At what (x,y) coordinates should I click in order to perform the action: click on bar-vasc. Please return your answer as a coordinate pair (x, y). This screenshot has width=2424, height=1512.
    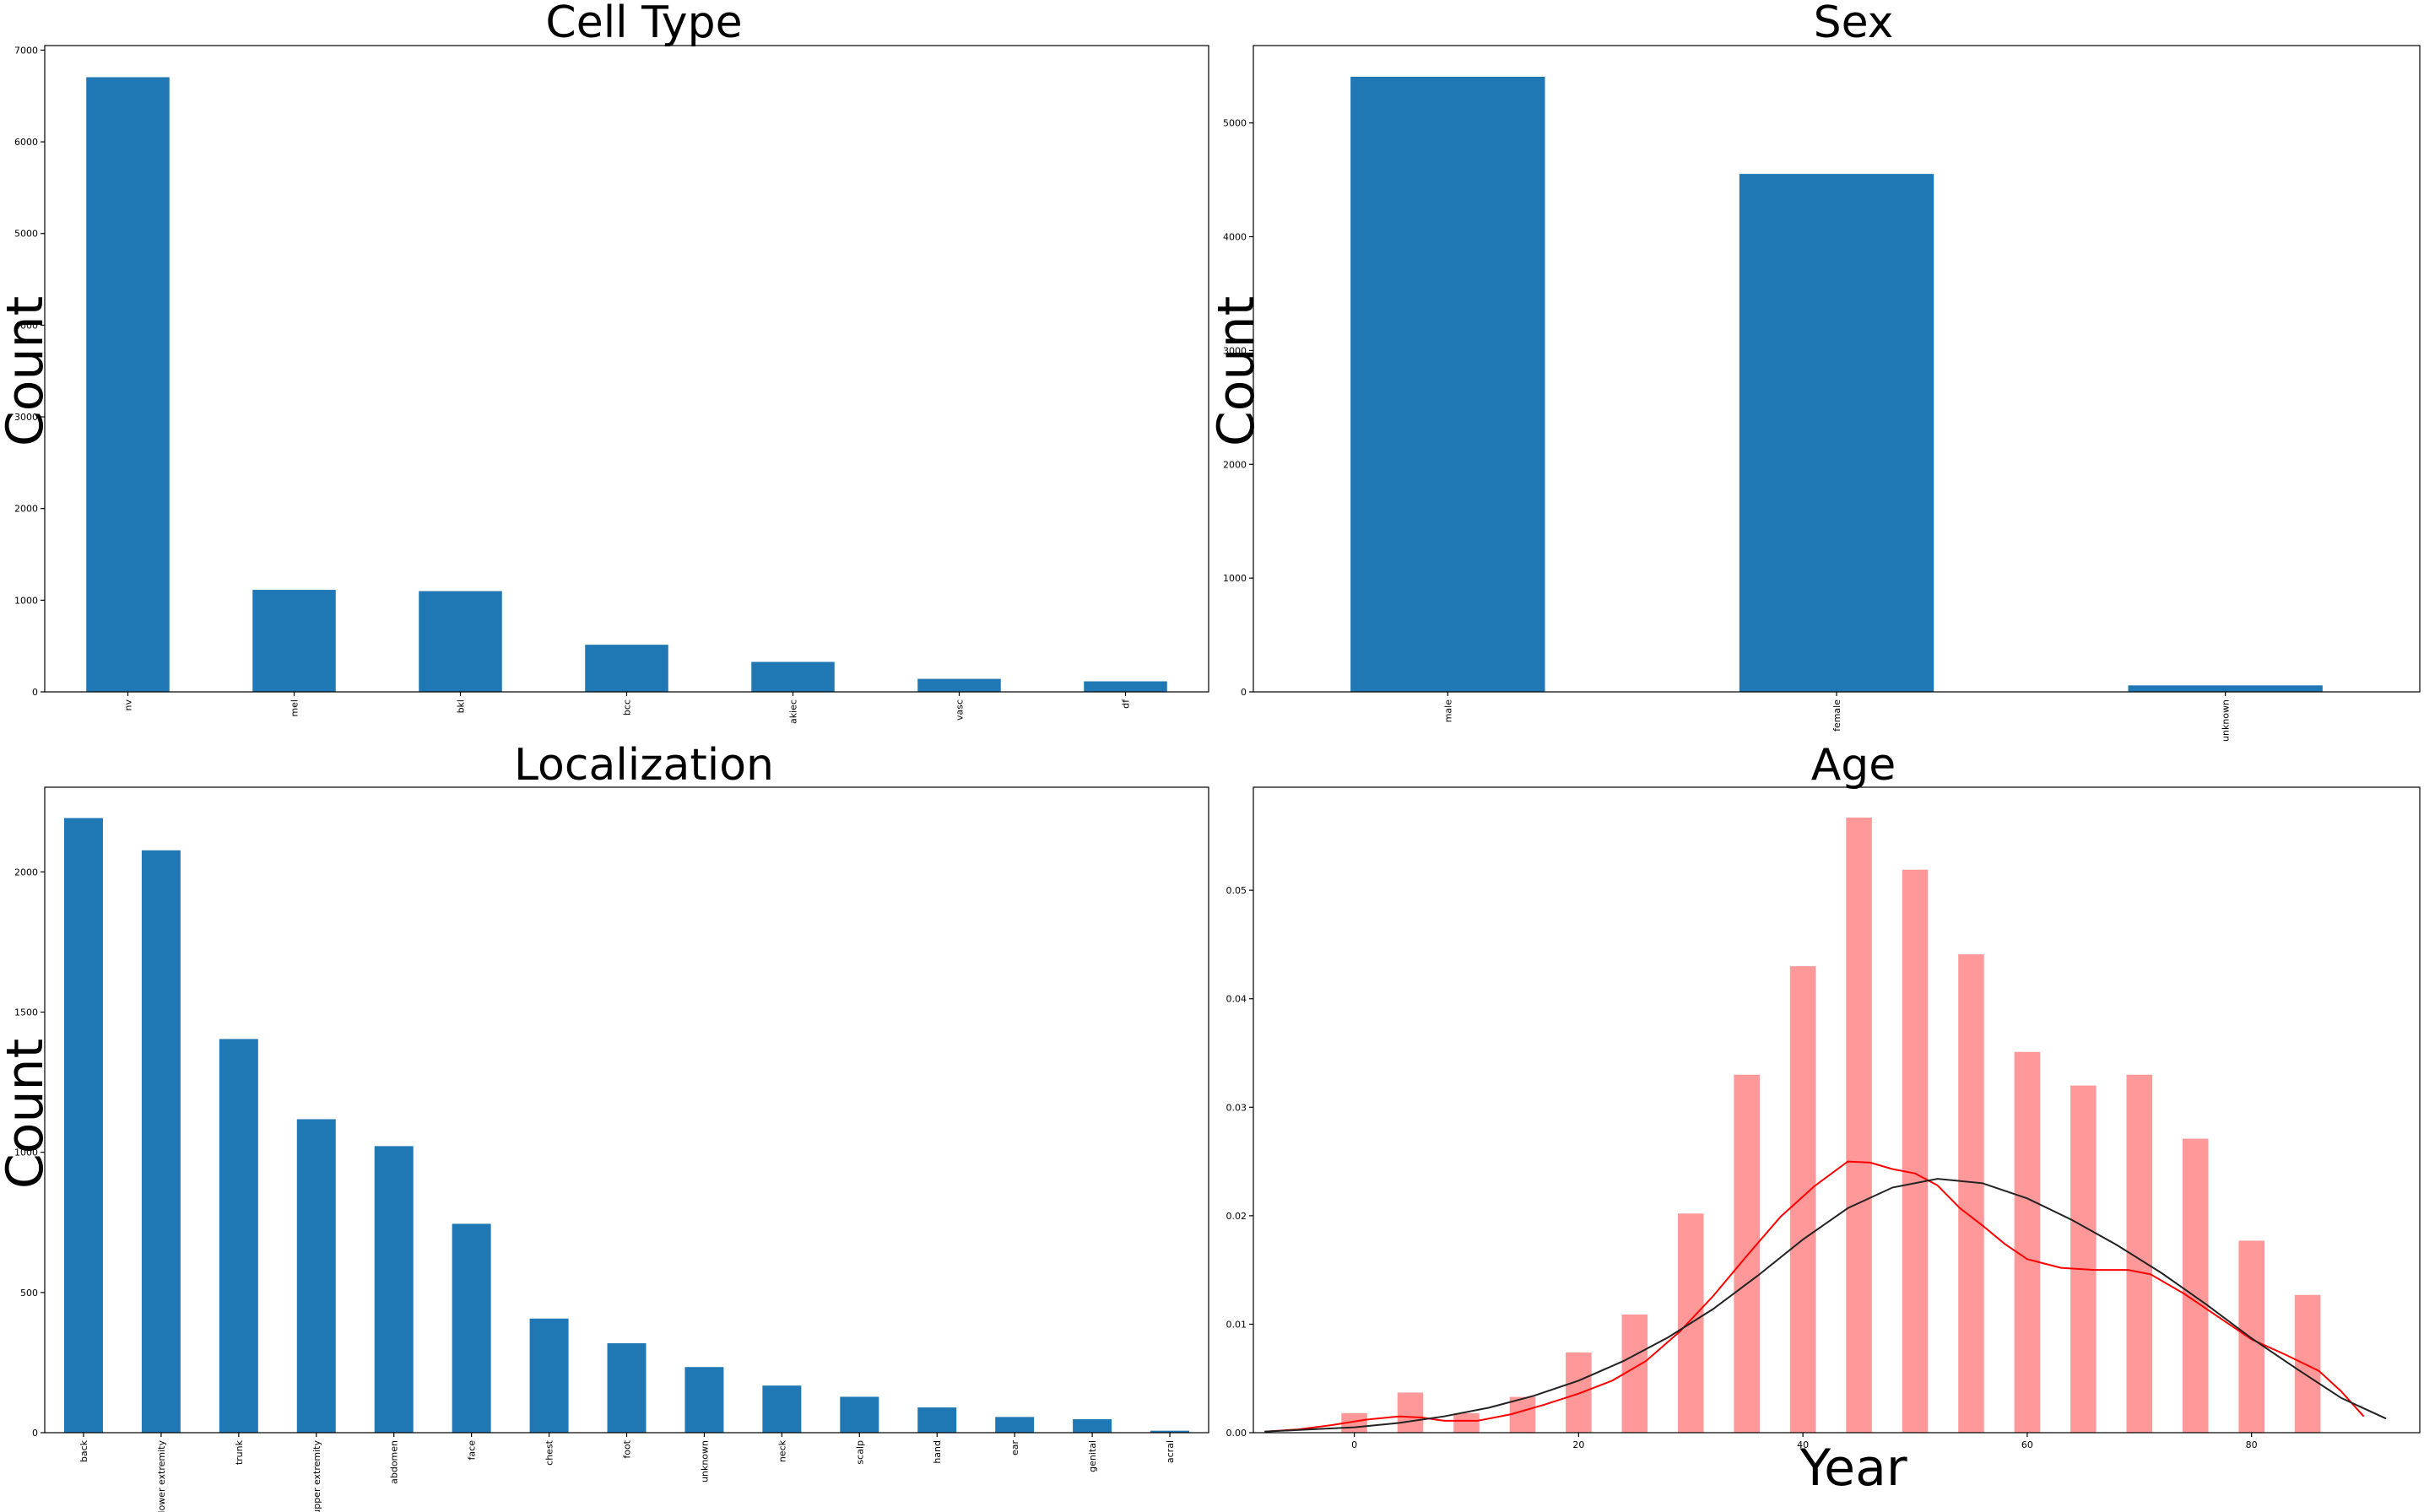
    Looking at the image, I should click on (959, 685).